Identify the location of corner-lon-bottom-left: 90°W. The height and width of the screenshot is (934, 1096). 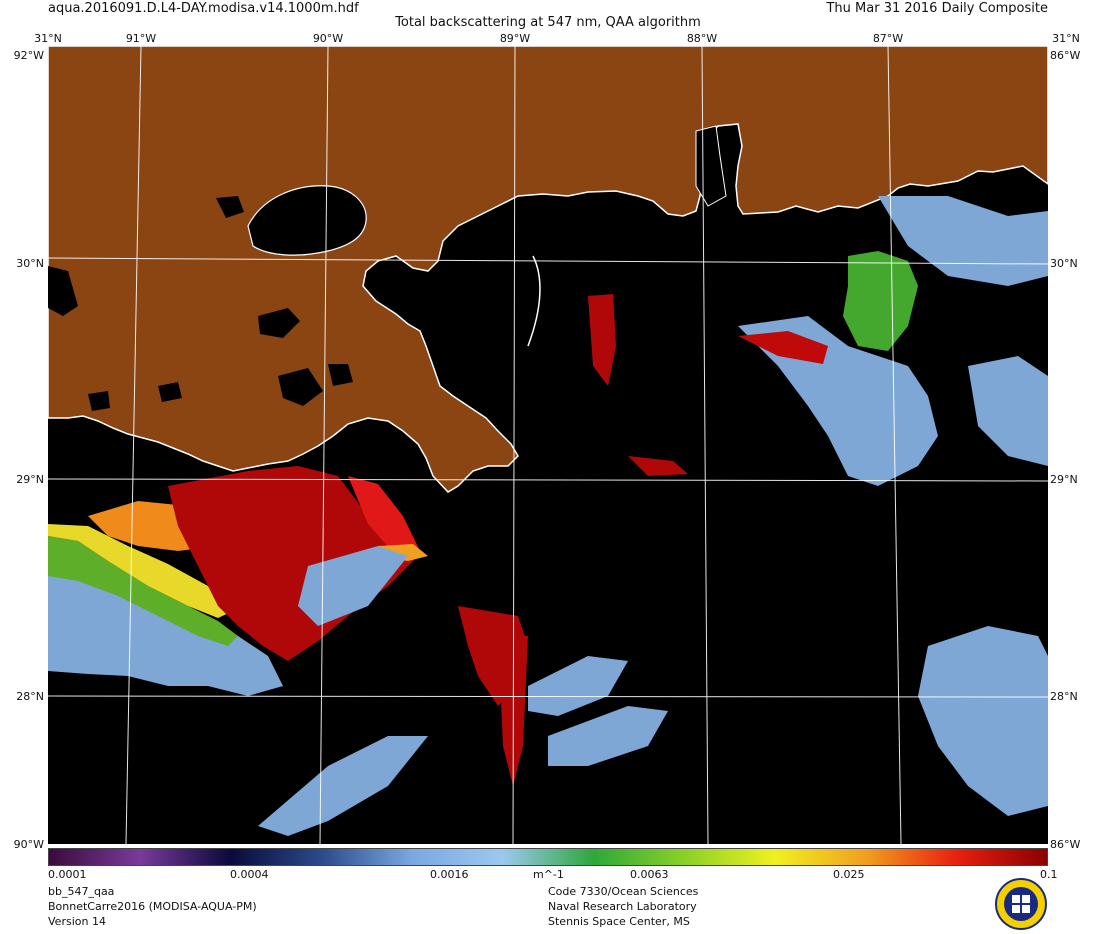
(28, 844).